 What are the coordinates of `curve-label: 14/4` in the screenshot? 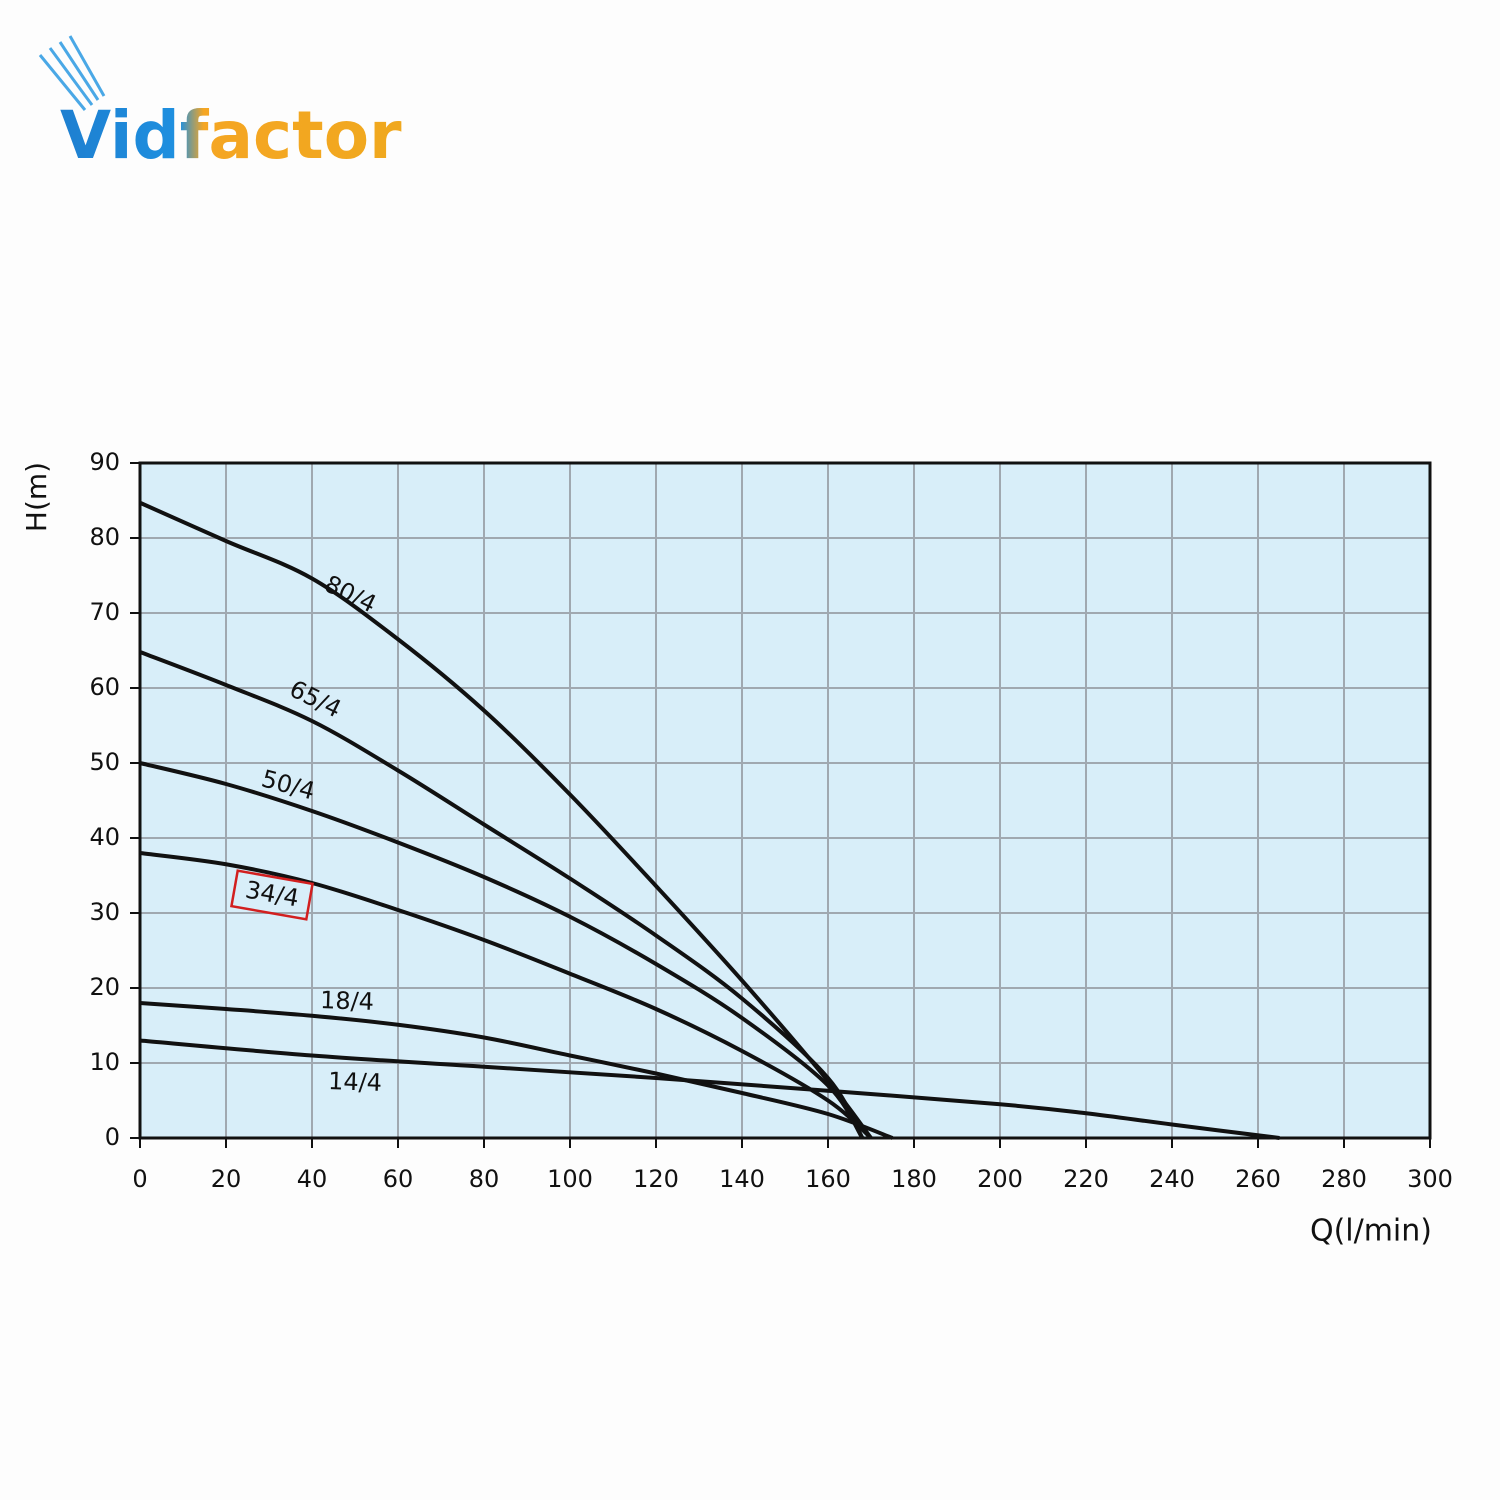 It's located at (355, 1082).